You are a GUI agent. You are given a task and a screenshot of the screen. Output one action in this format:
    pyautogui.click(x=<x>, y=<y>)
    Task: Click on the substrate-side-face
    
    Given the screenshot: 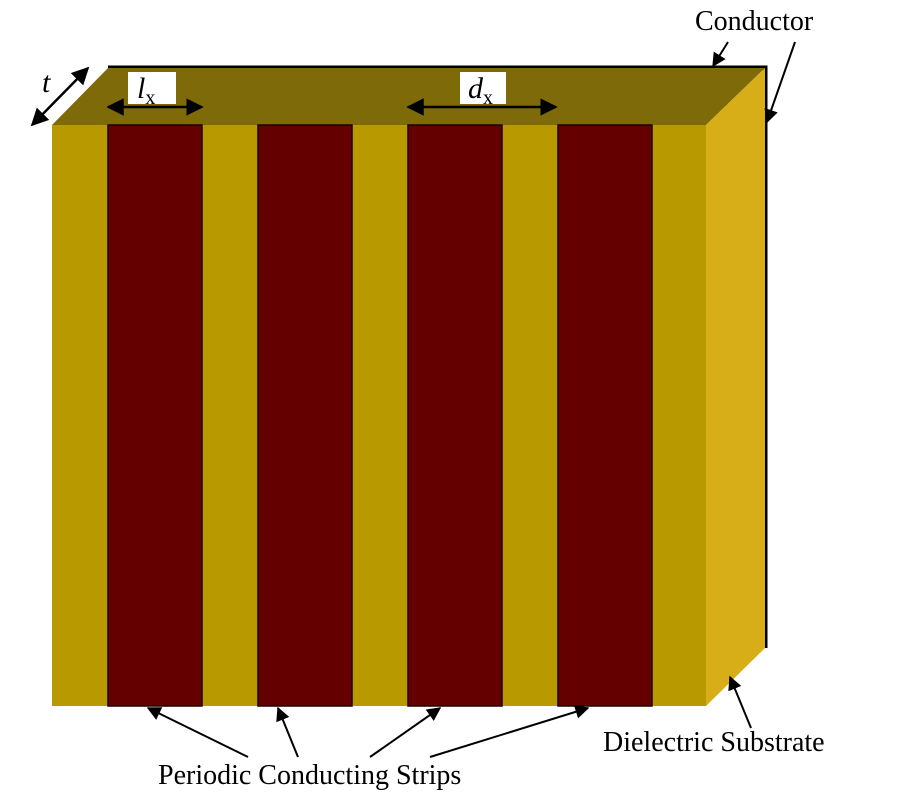 What is the action you would take?
    pyautogui.click(x=735, y=387)
    